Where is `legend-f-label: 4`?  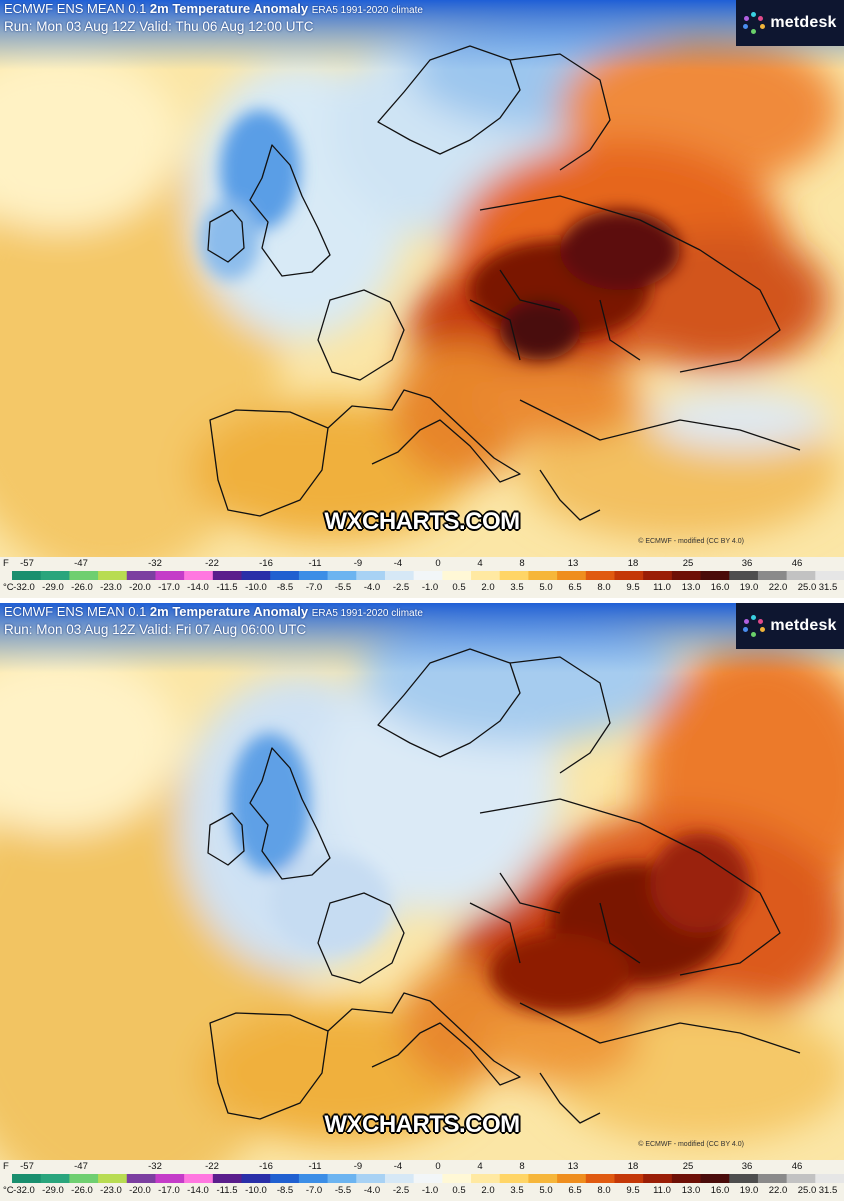
legend-f-label: 4 is located at coordinates (480, 1166).